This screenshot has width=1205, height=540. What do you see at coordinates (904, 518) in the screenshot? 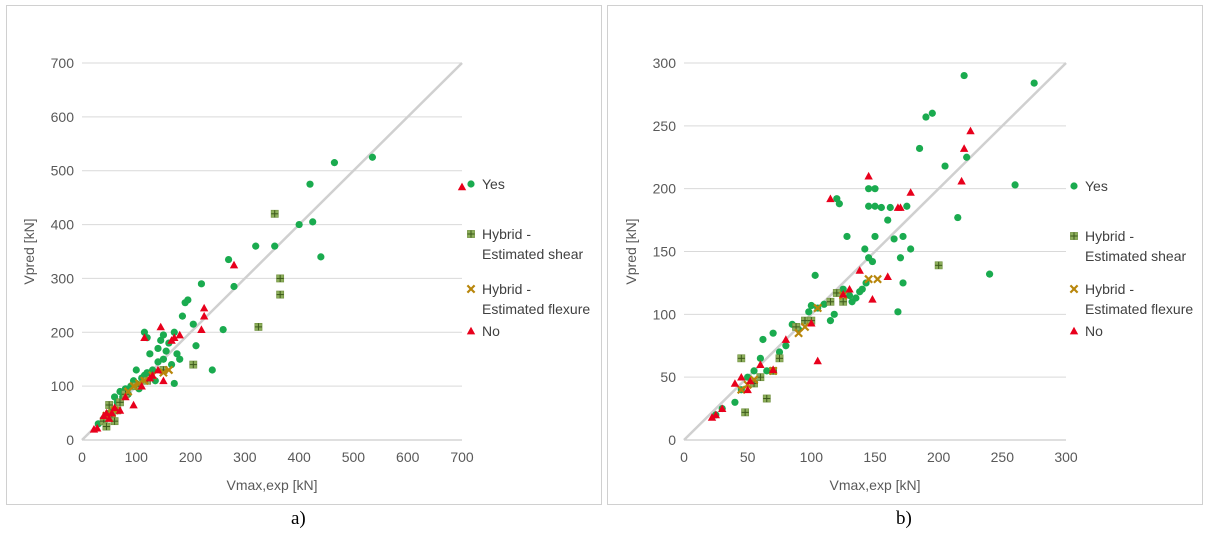
I see `caption-b: b)` at bounding box center [904, 518].